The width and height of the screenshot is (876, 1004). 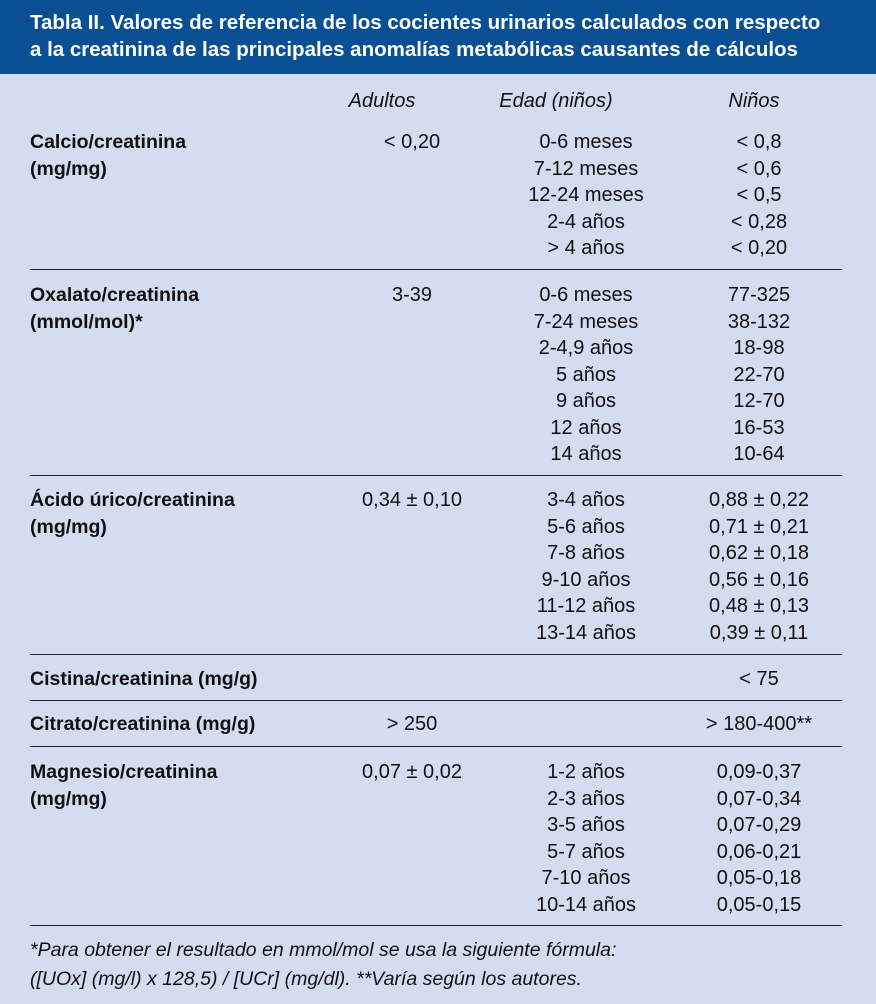 What do you see at coordinates (412, 724) in the screenshot?
I see `adult-value: > 250` at bounding box center [412, 724].